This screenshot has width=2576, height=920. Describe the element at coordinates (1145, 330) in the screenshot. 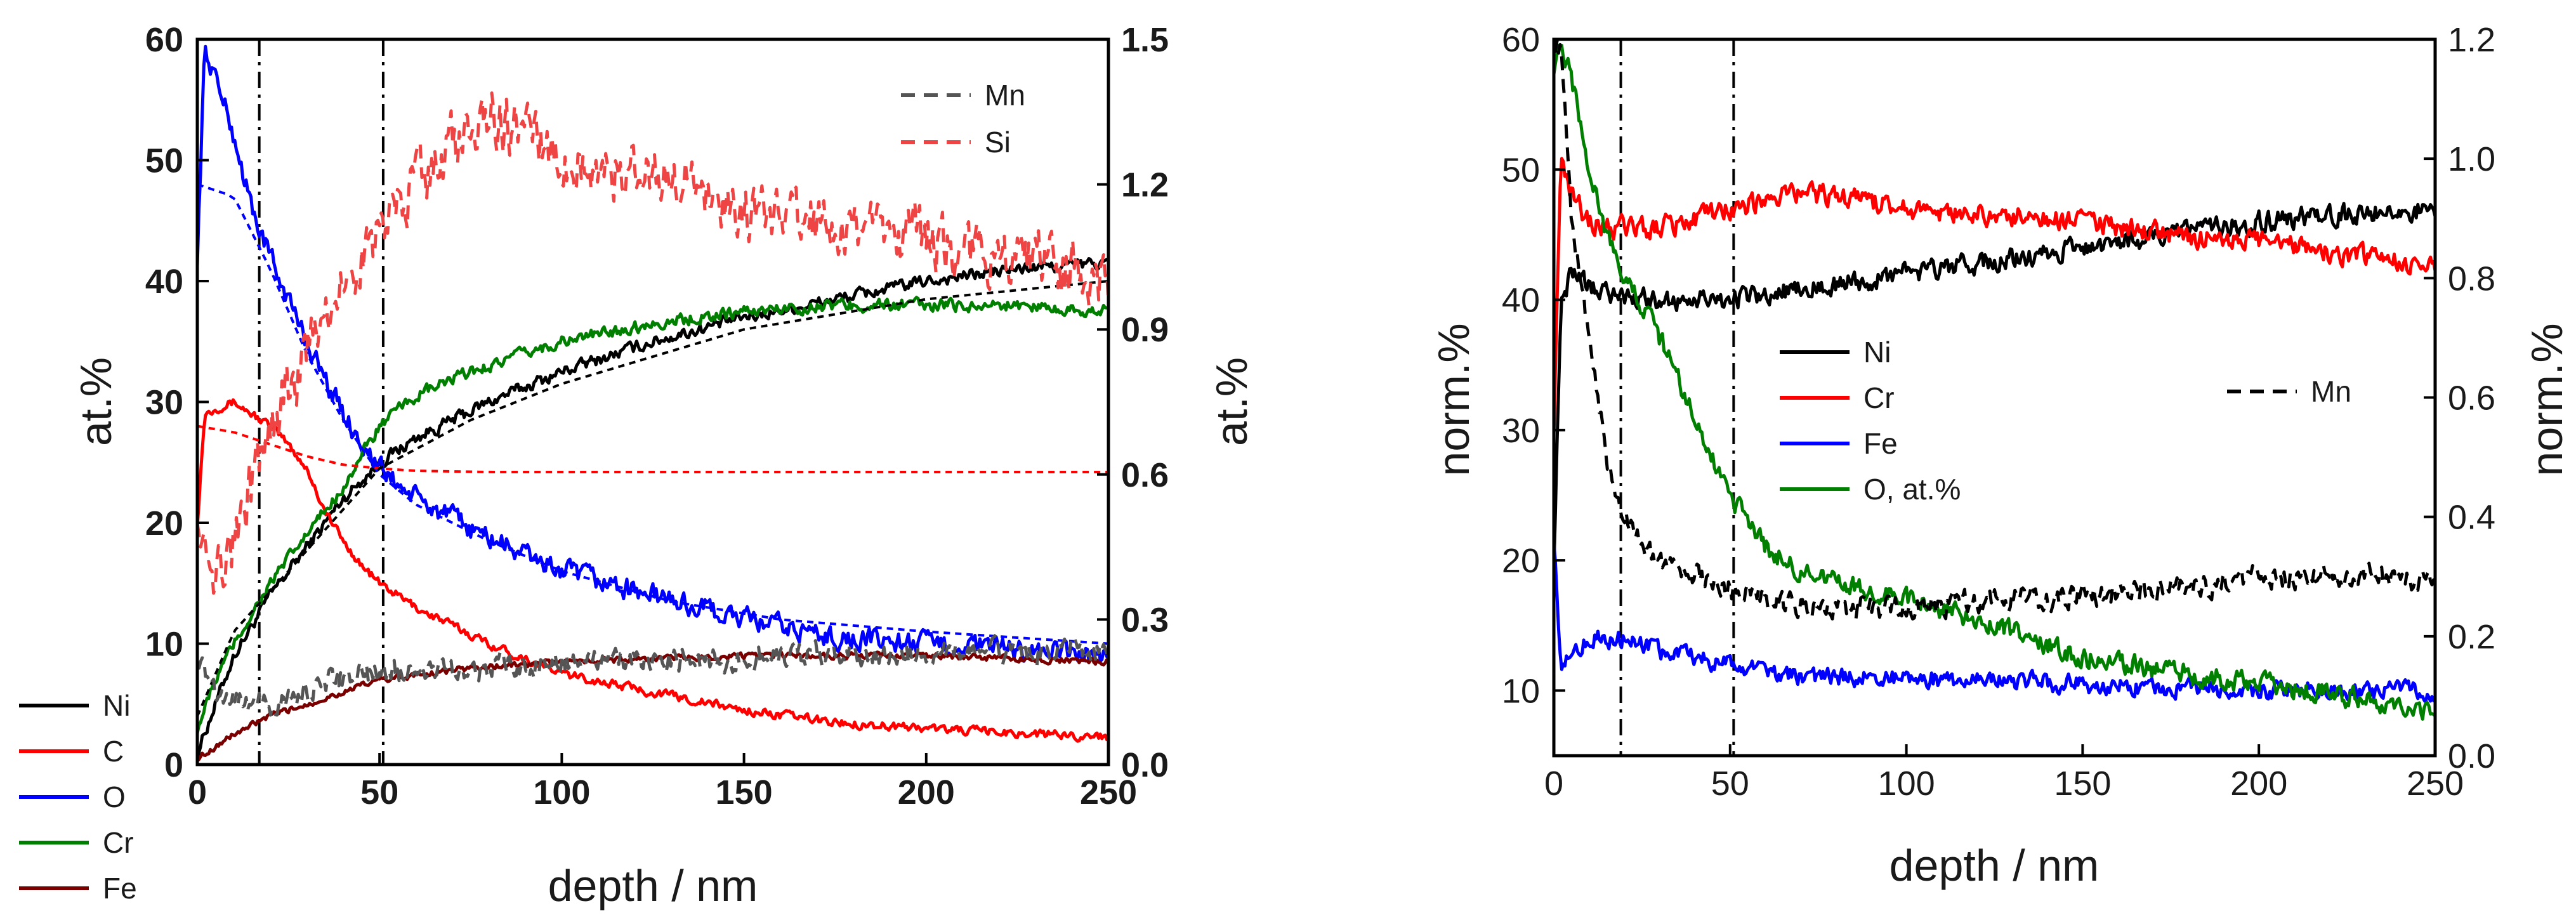

I see `y2-tick-label: 0.9` at that location.